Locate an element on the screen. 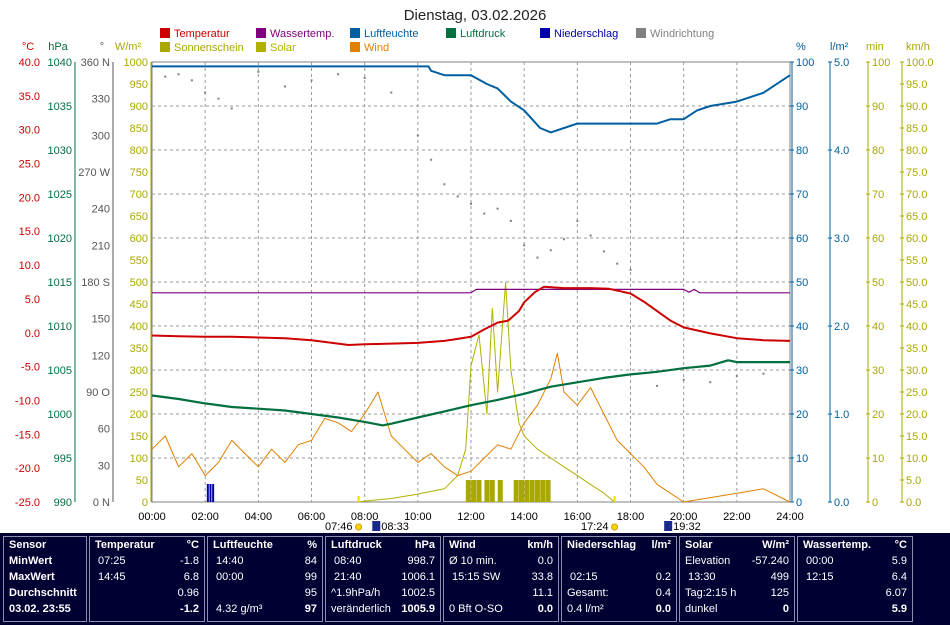  axis-tick-label: 30.0 is located at coordinates (916, 371).